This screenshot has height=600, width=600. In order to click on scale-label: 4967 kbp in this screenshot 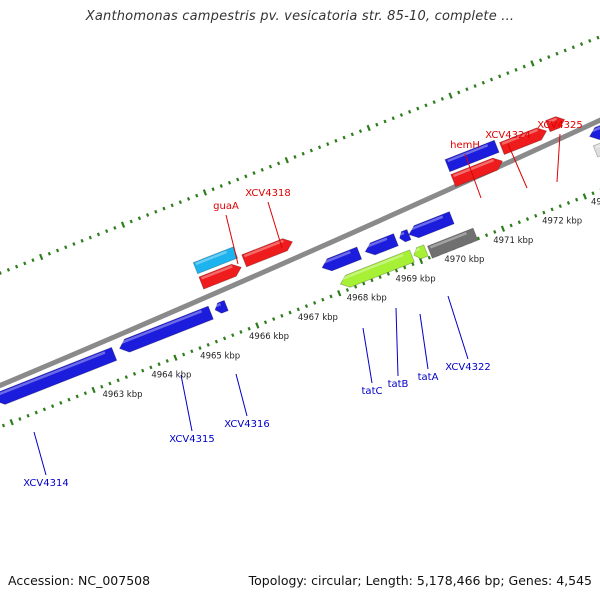, I will do `click(318, 318)`.